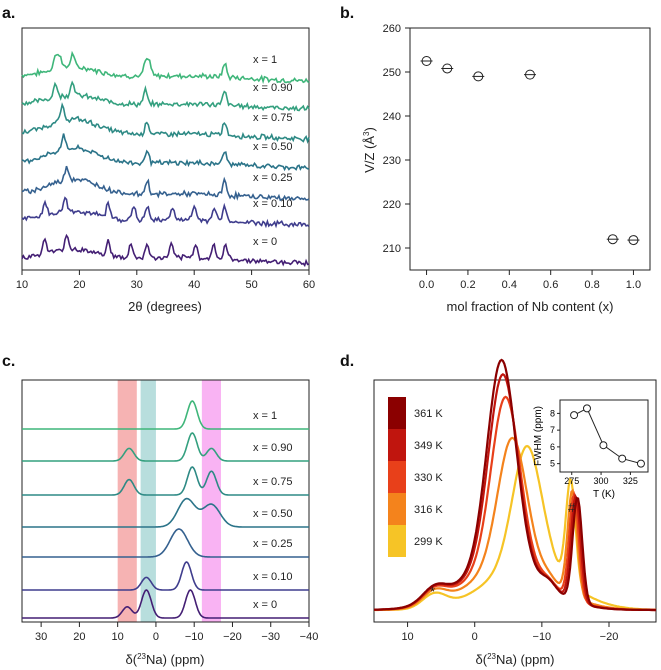 This screenshot has width=661, height=670. What do you see at coordinates (272, 204) in the screenshot?
I see `xrd-curve-label: x = 0.10` at bounding box center [272, 204].